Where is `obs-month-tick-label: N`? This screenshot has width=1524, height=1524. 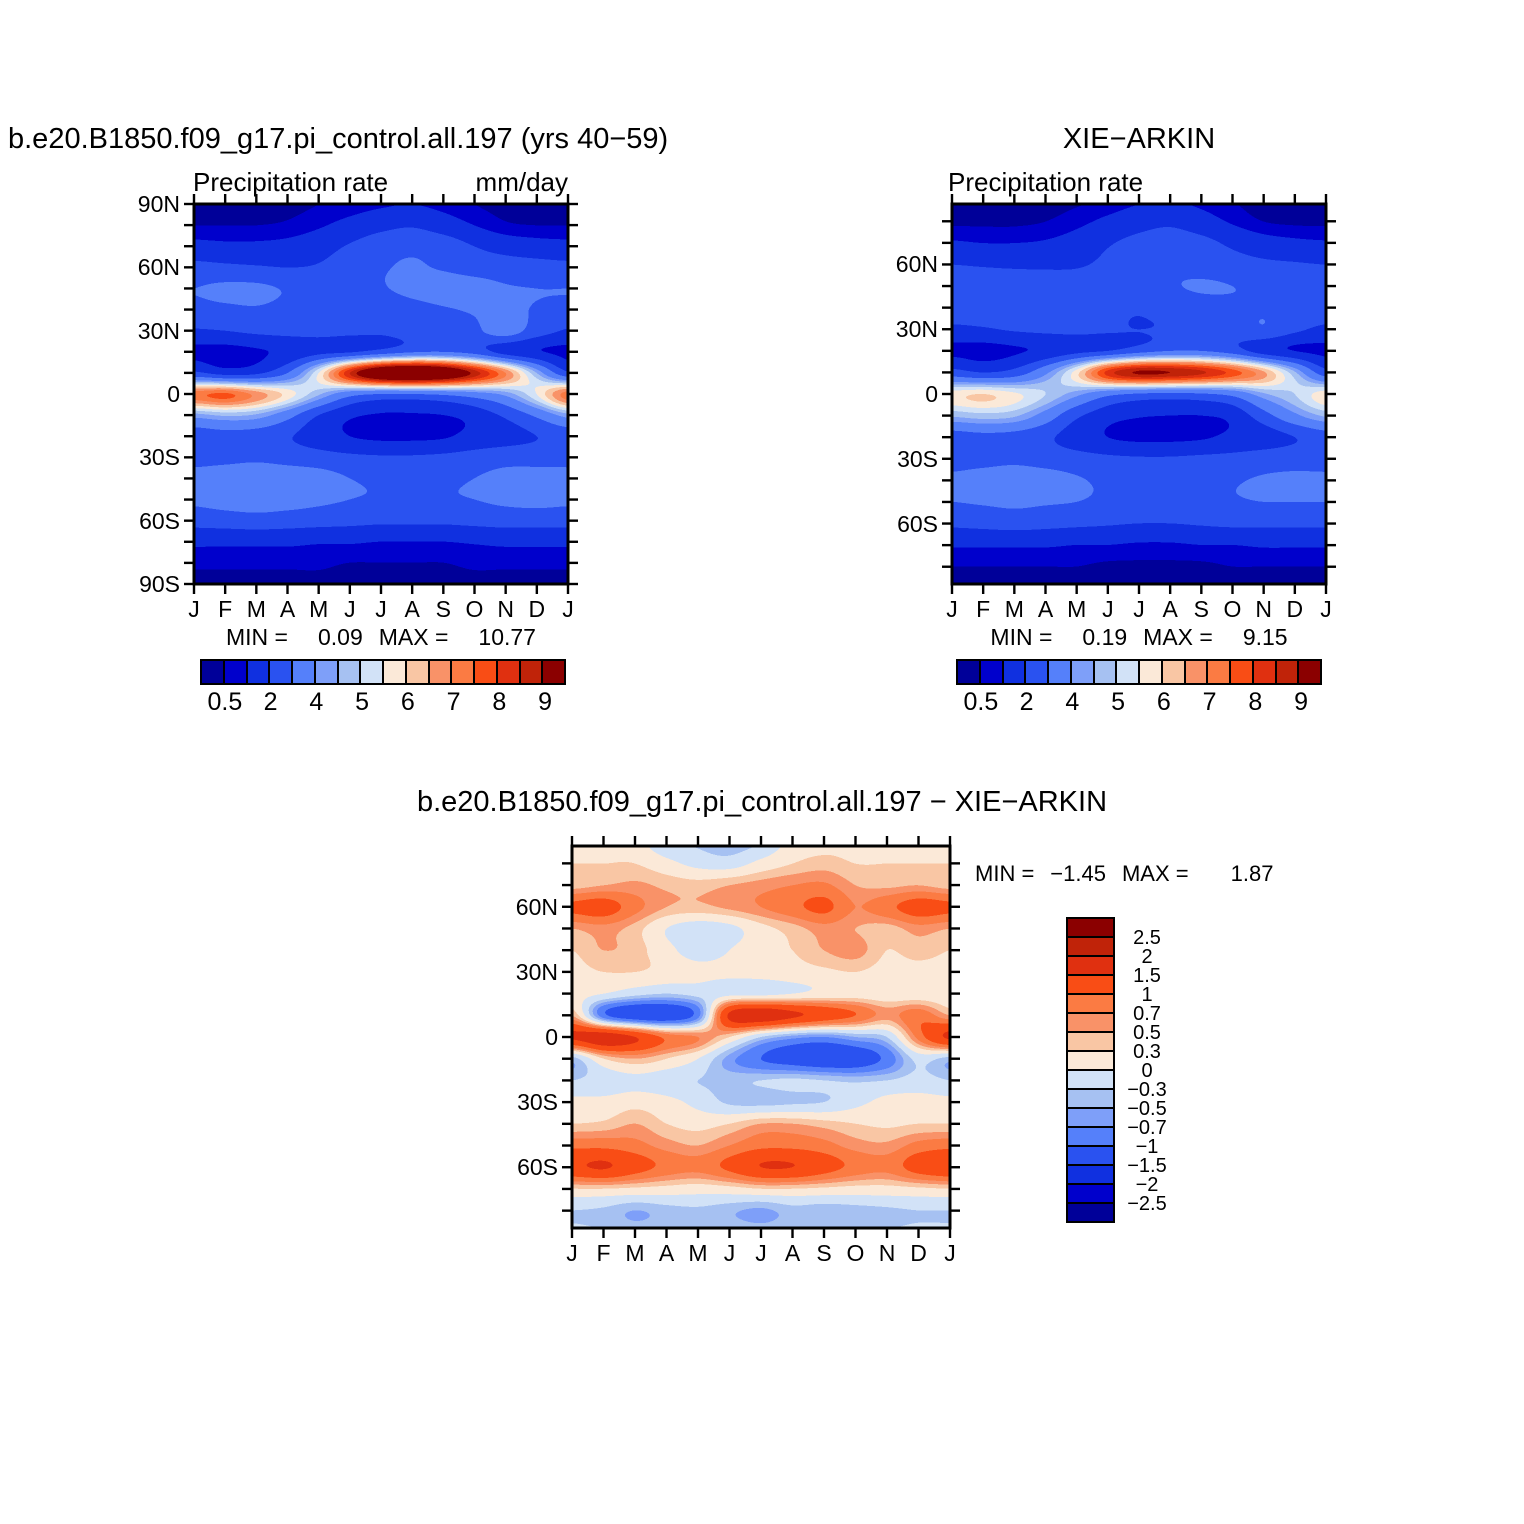
obs-month-tick-label: N is located at coordinates (1263, 609).